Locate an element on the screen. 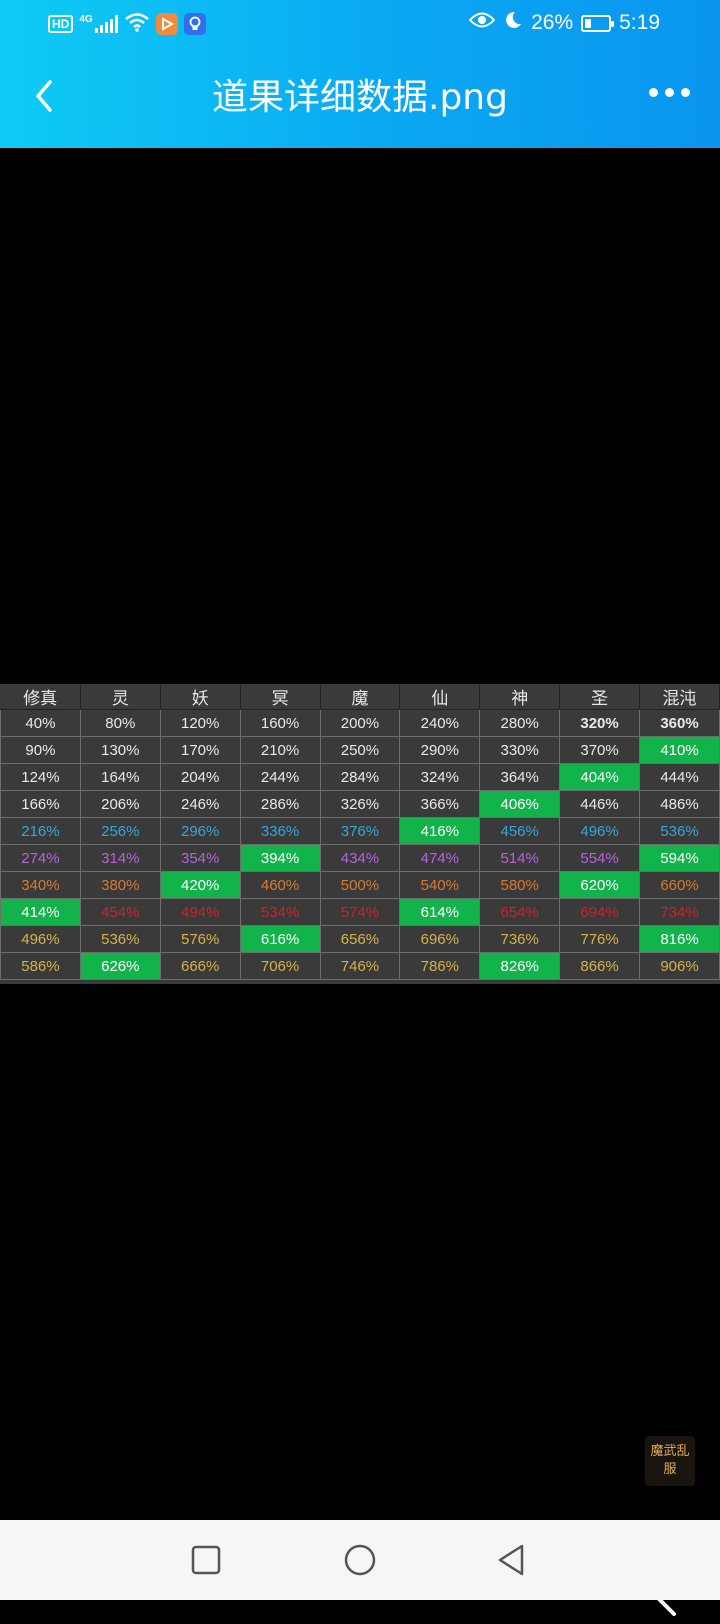 The width and height of the screenshot is (720, 1624). table-cell: 706% is located at coordinates (280, 966).